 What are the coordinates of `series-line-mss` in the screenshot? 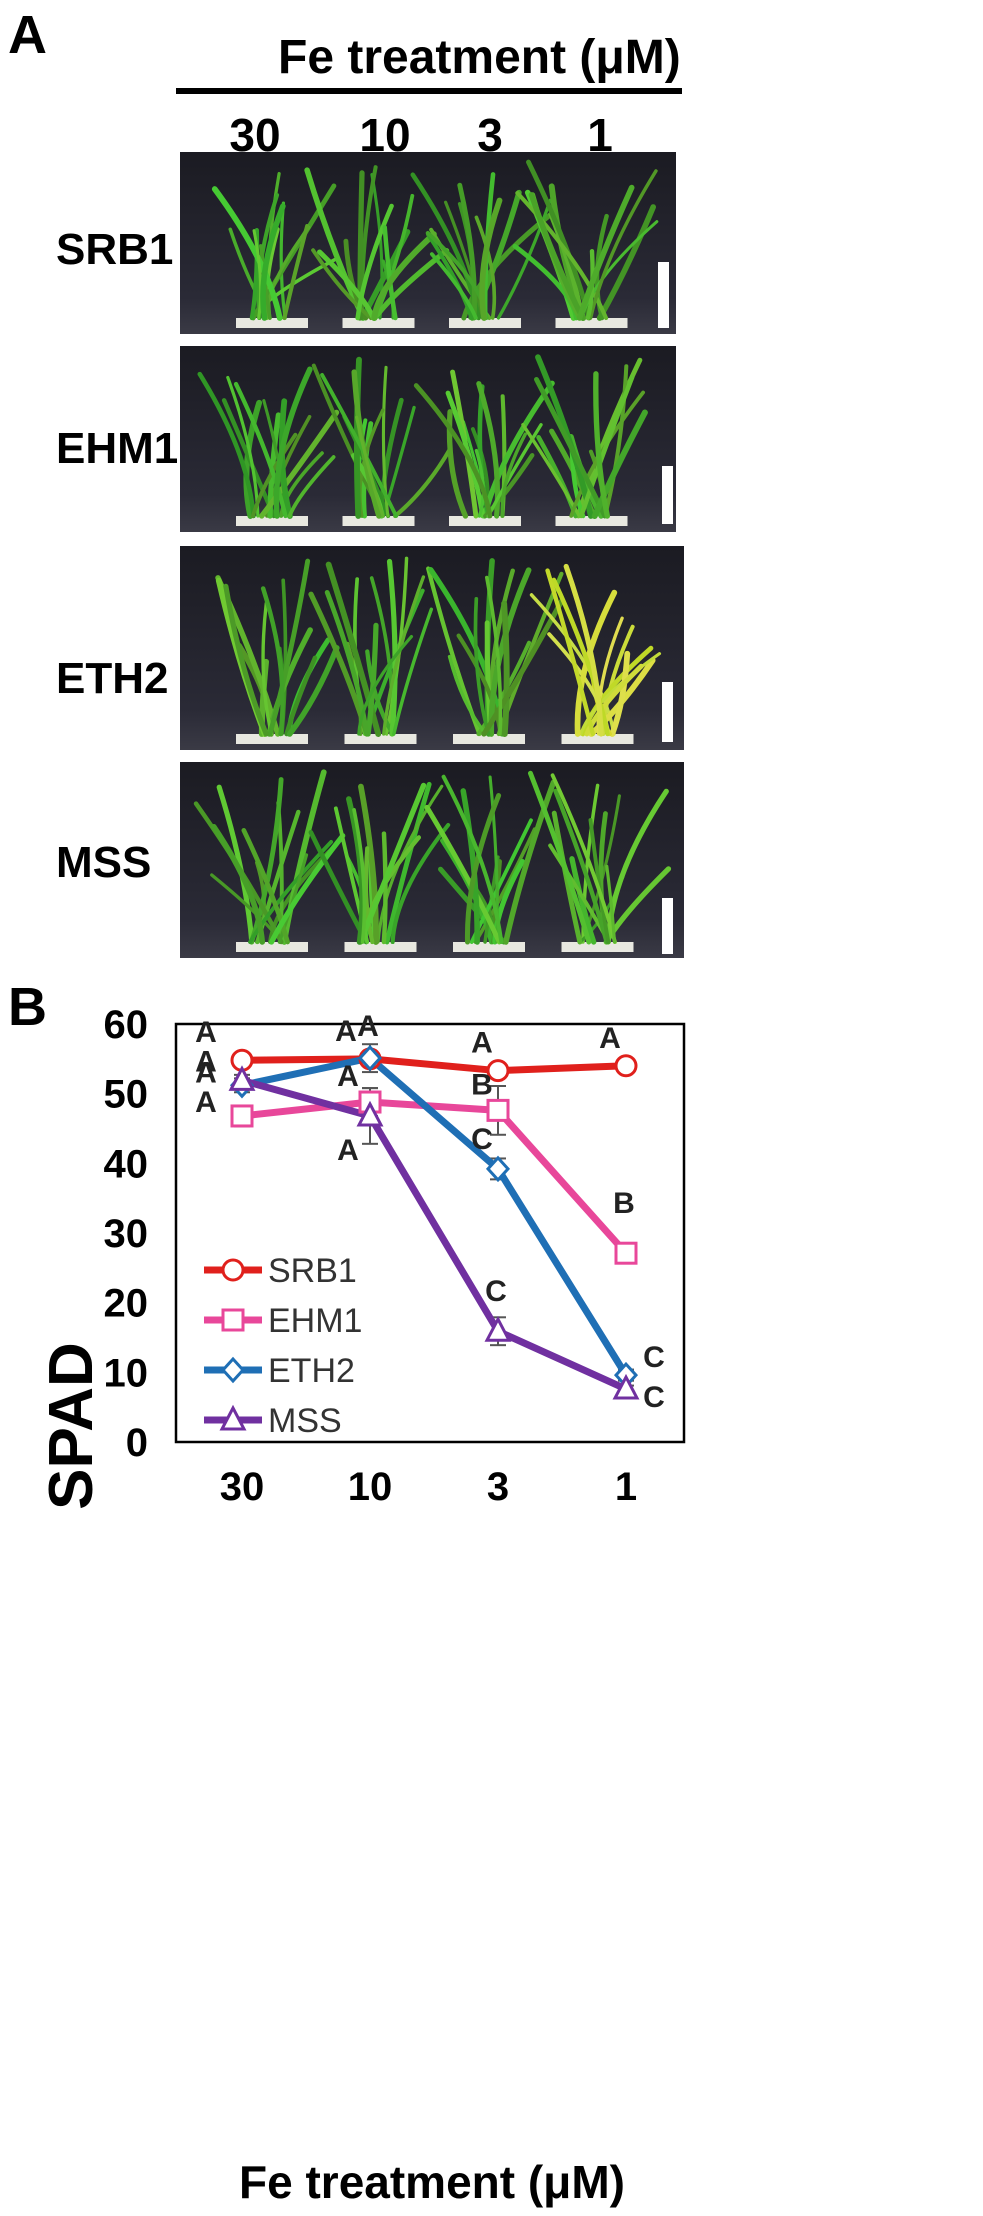 It's located at (434, 1235).